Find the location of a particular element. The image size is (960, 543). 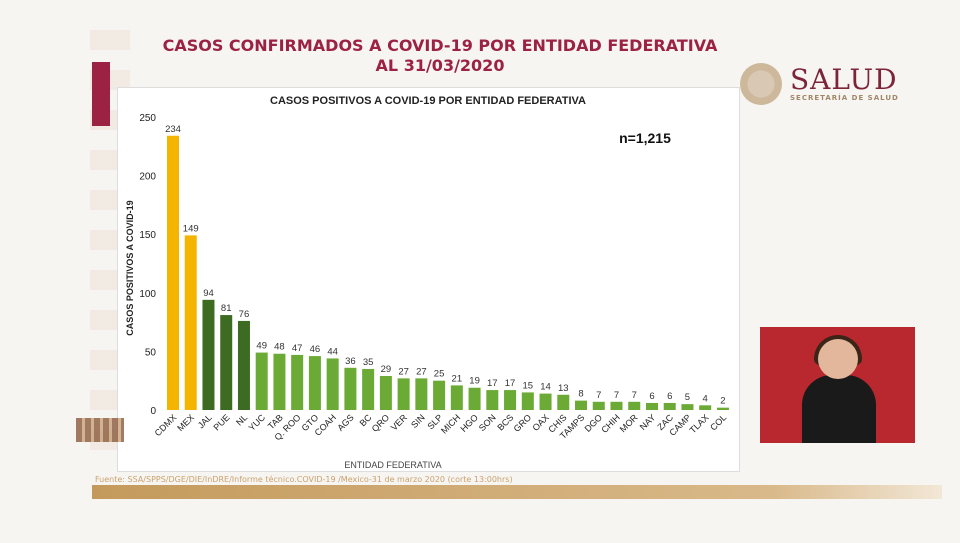

x-tick-label: YUC is located at coordinates (257, 422).